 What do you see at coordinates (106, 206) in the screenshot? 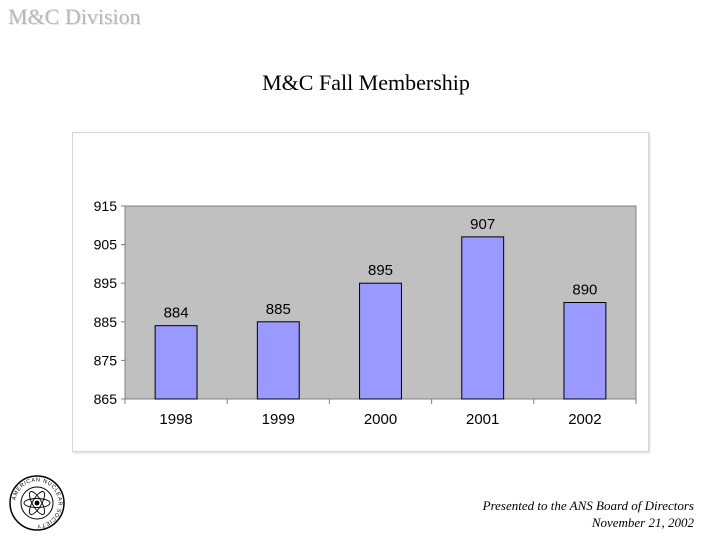
I see `y-tick-label: 915` at bounding box center [106, 206].